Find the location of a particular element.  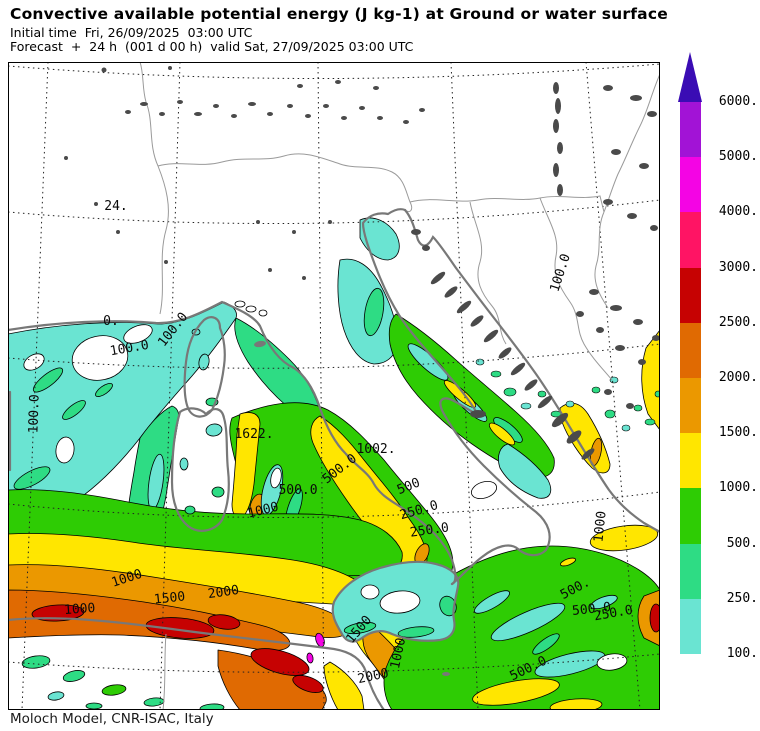

colorbar-tick-label: 5000. is located at coordinates (738, 157).